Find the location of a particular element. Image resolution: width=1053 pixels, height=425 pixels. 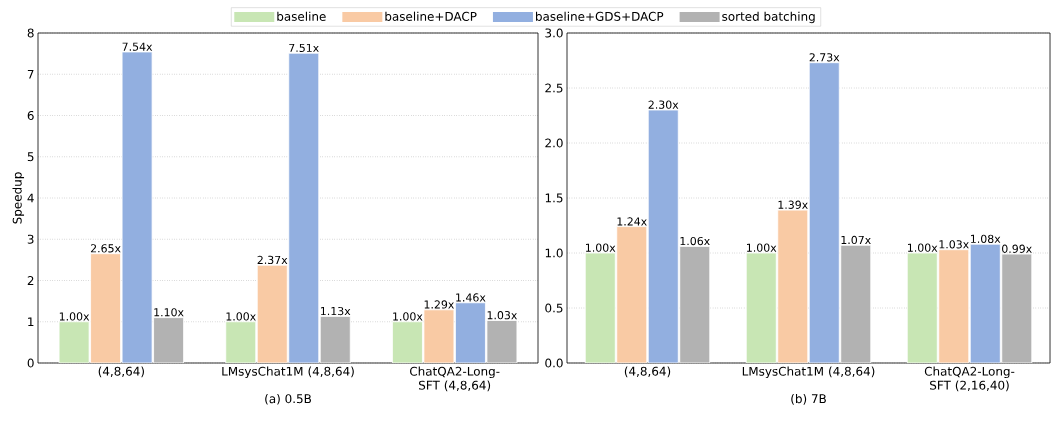

y-tick-label: 3.0 is located at coordinates (554, 33).